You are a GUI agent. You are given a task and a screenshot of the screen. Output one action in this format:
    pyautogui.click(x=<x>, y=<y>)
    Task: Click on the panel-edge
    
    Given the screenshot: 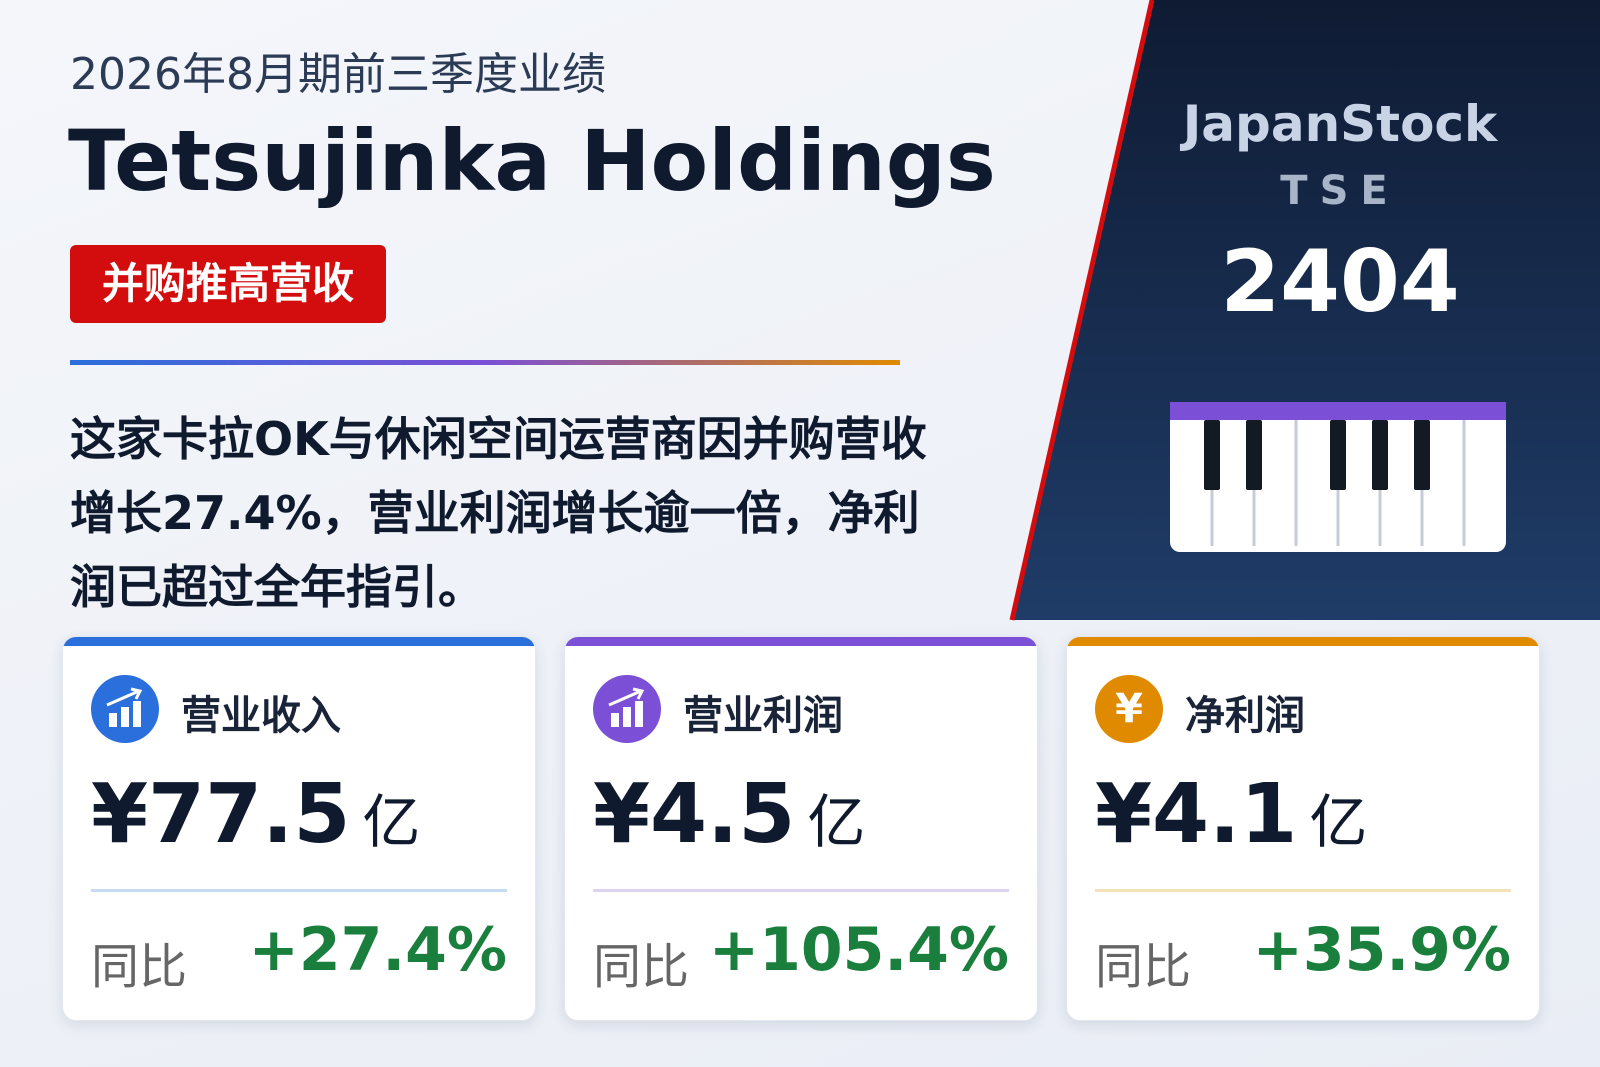 What is the action you would take?
    pyautogui.click(x=1082, y=310)
    